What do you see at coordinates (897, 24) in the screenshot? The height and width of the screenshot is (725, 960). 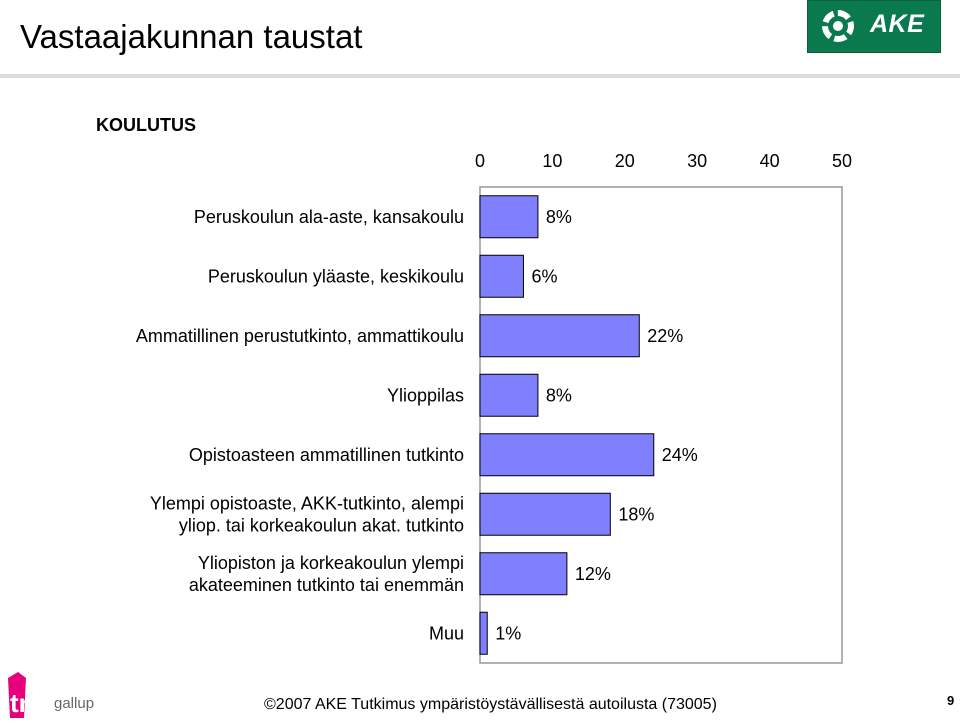 I see `logo-text: AKE` at bounding box center [897, 24].